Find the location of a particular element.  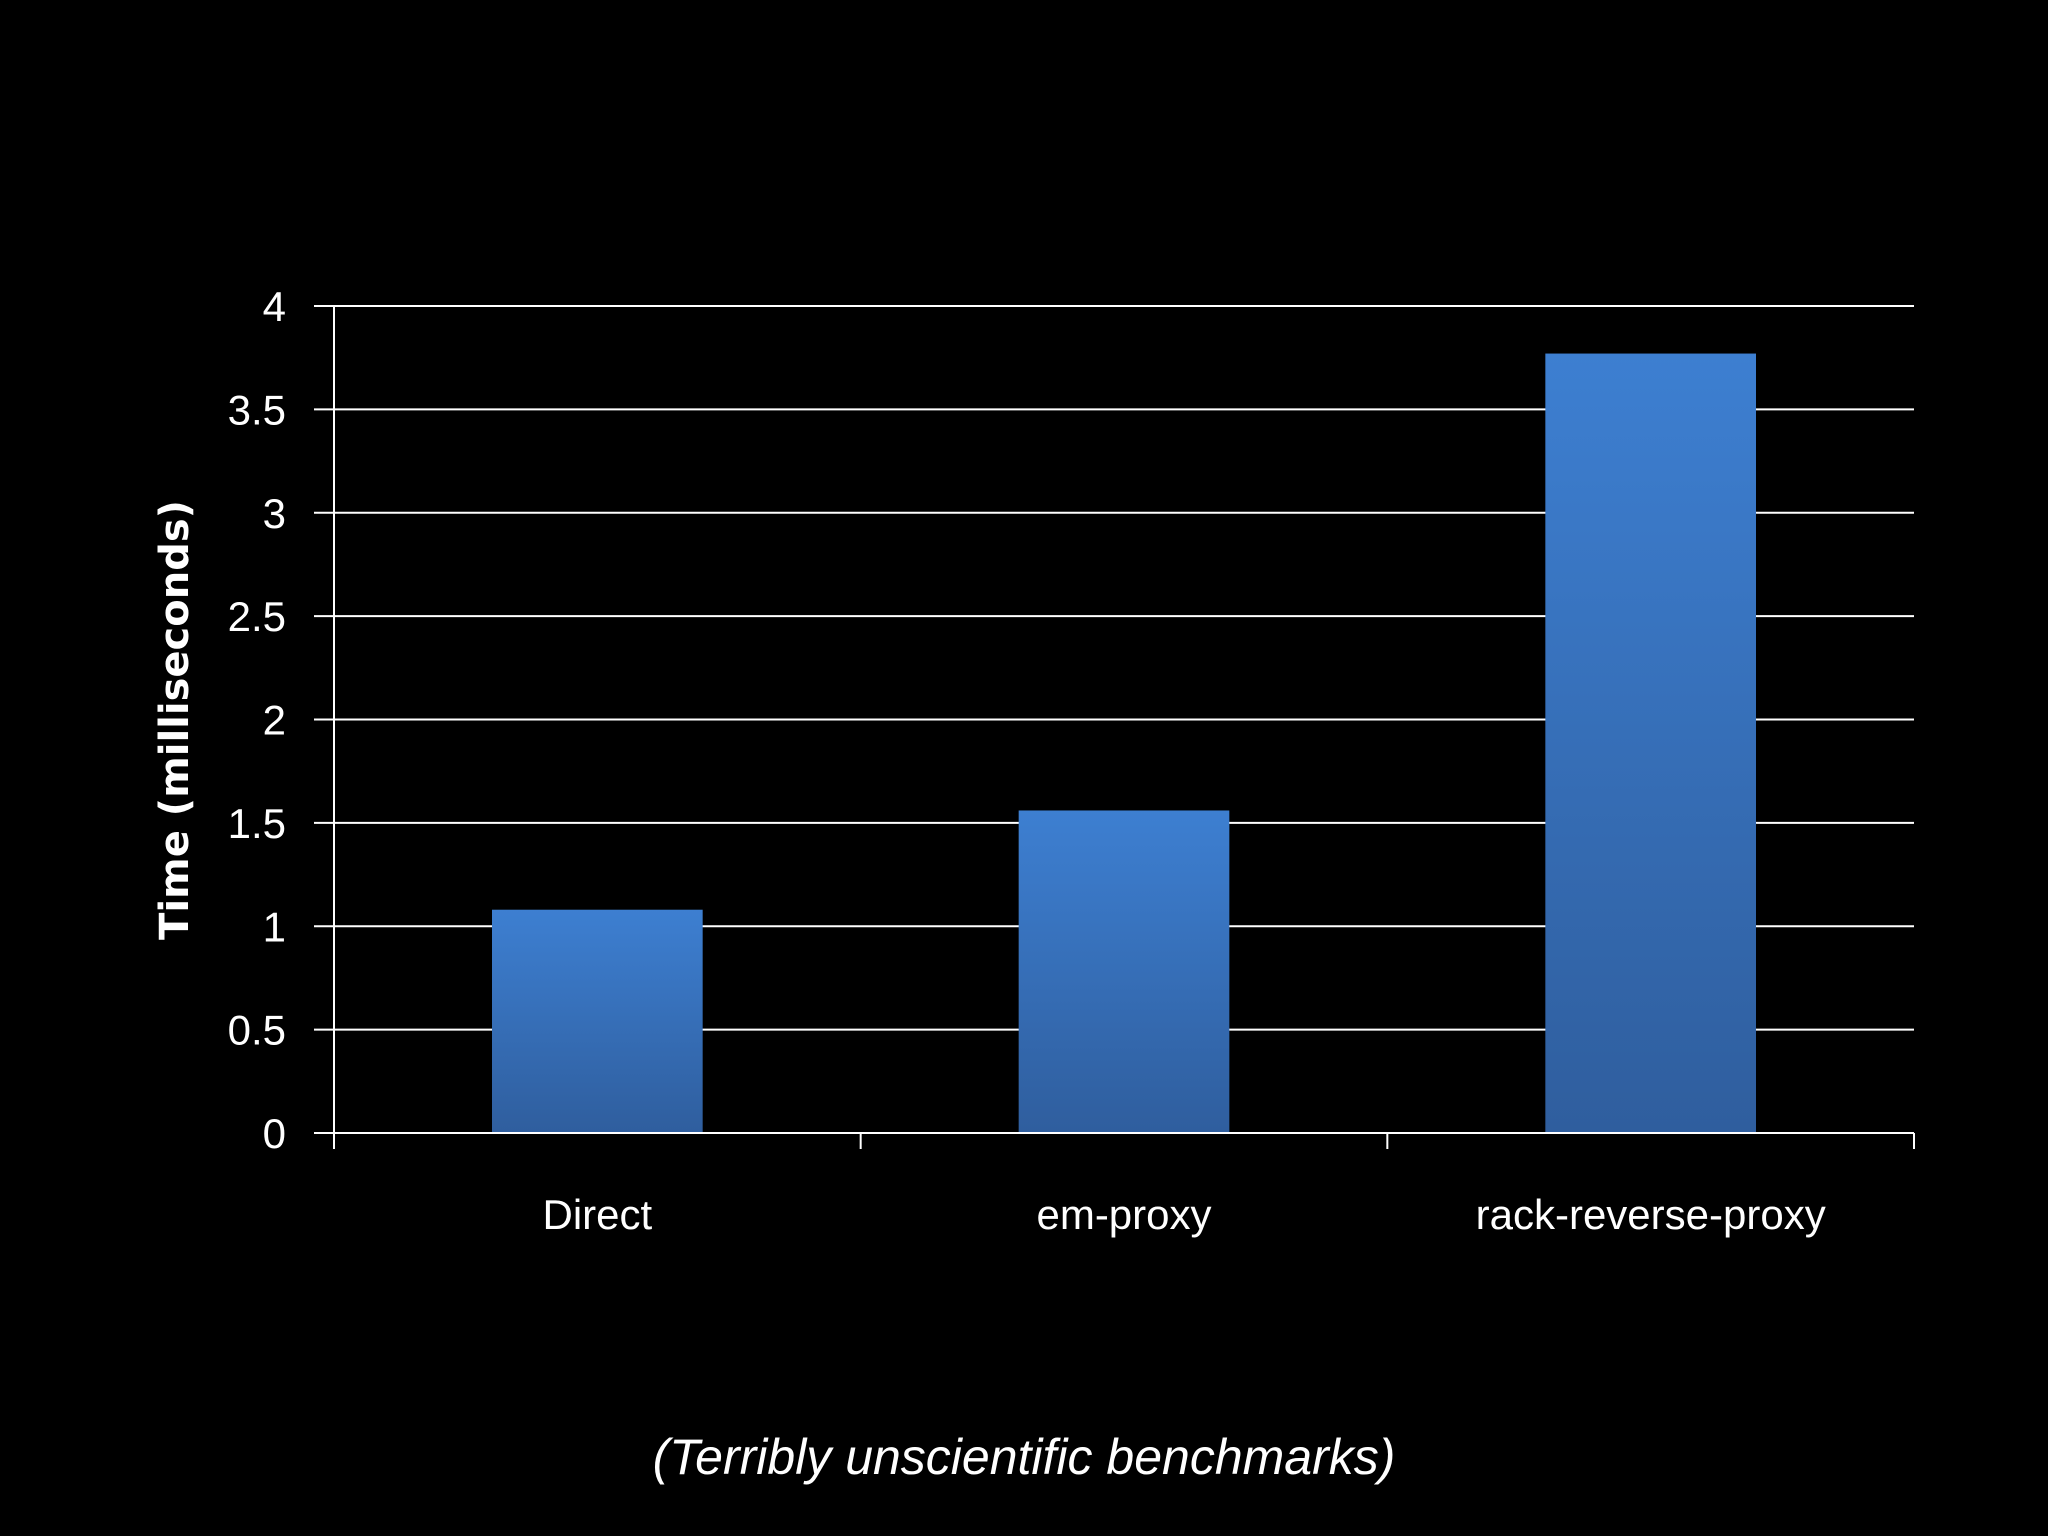

y-tick-label: 3 is located at coordinates (274, 513).